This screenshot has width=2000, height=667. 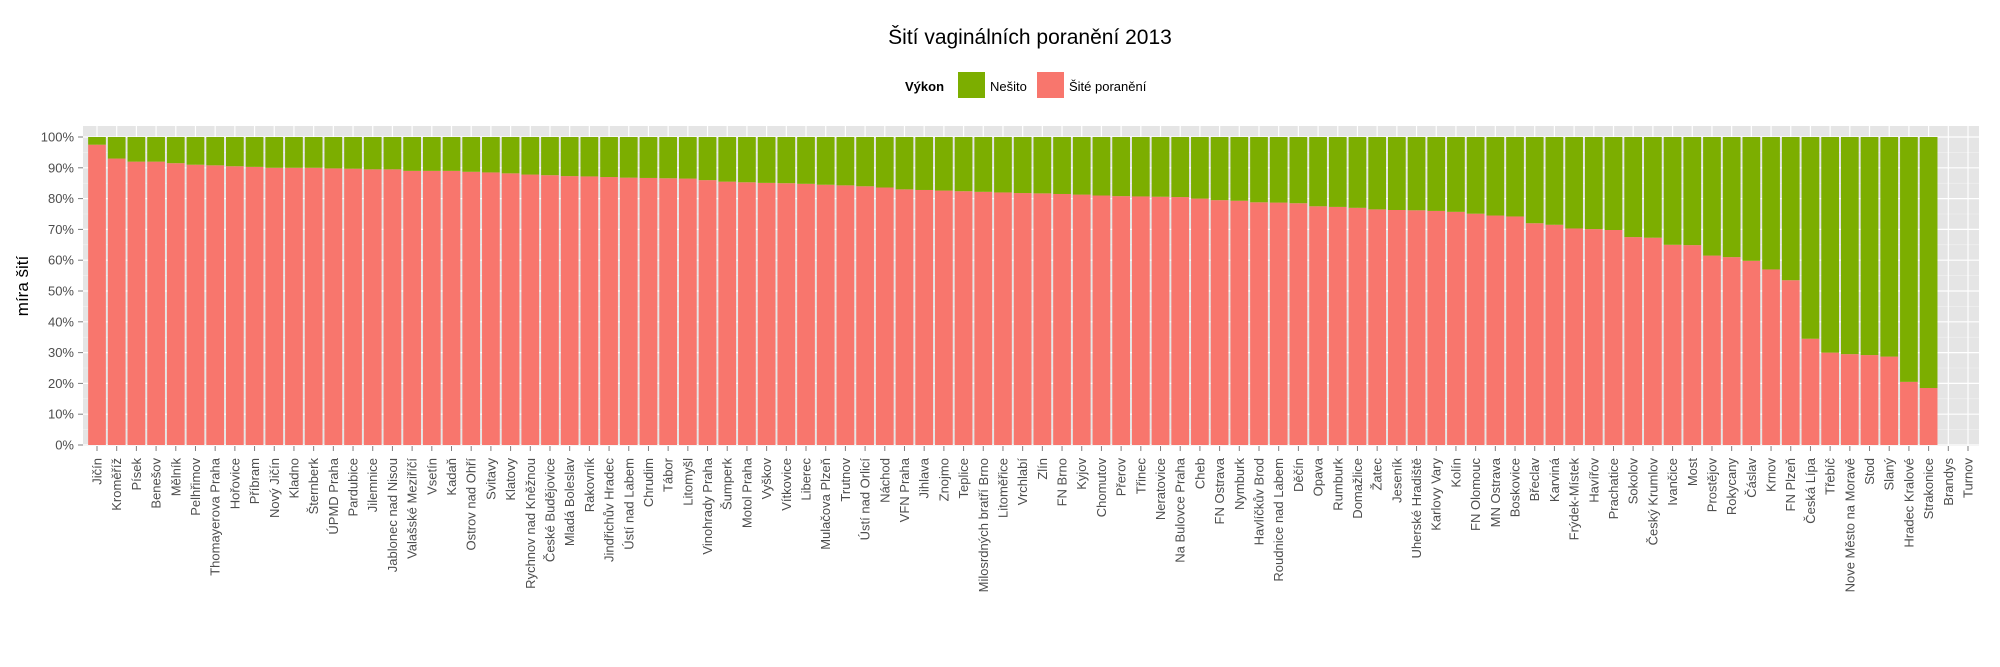 I want to click on x-tick-label: Vinohrady Praha, so click(x=707, y=505).